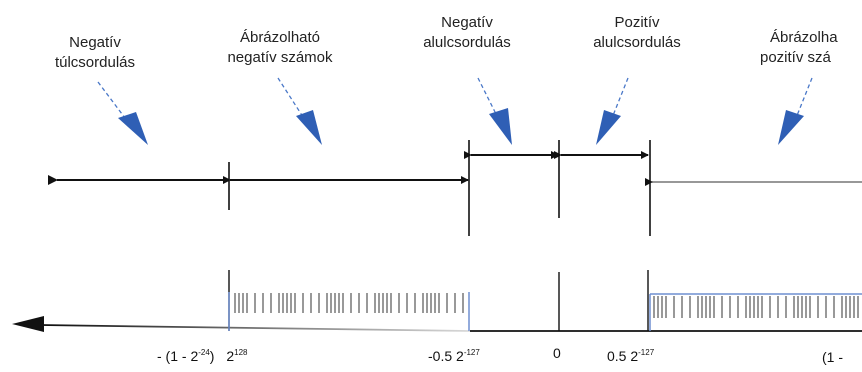  Describe the element at coordinates (799, 47) in the screenshot. I see `label-positive-representable: Ábrázolha pozitív szá` at that location.